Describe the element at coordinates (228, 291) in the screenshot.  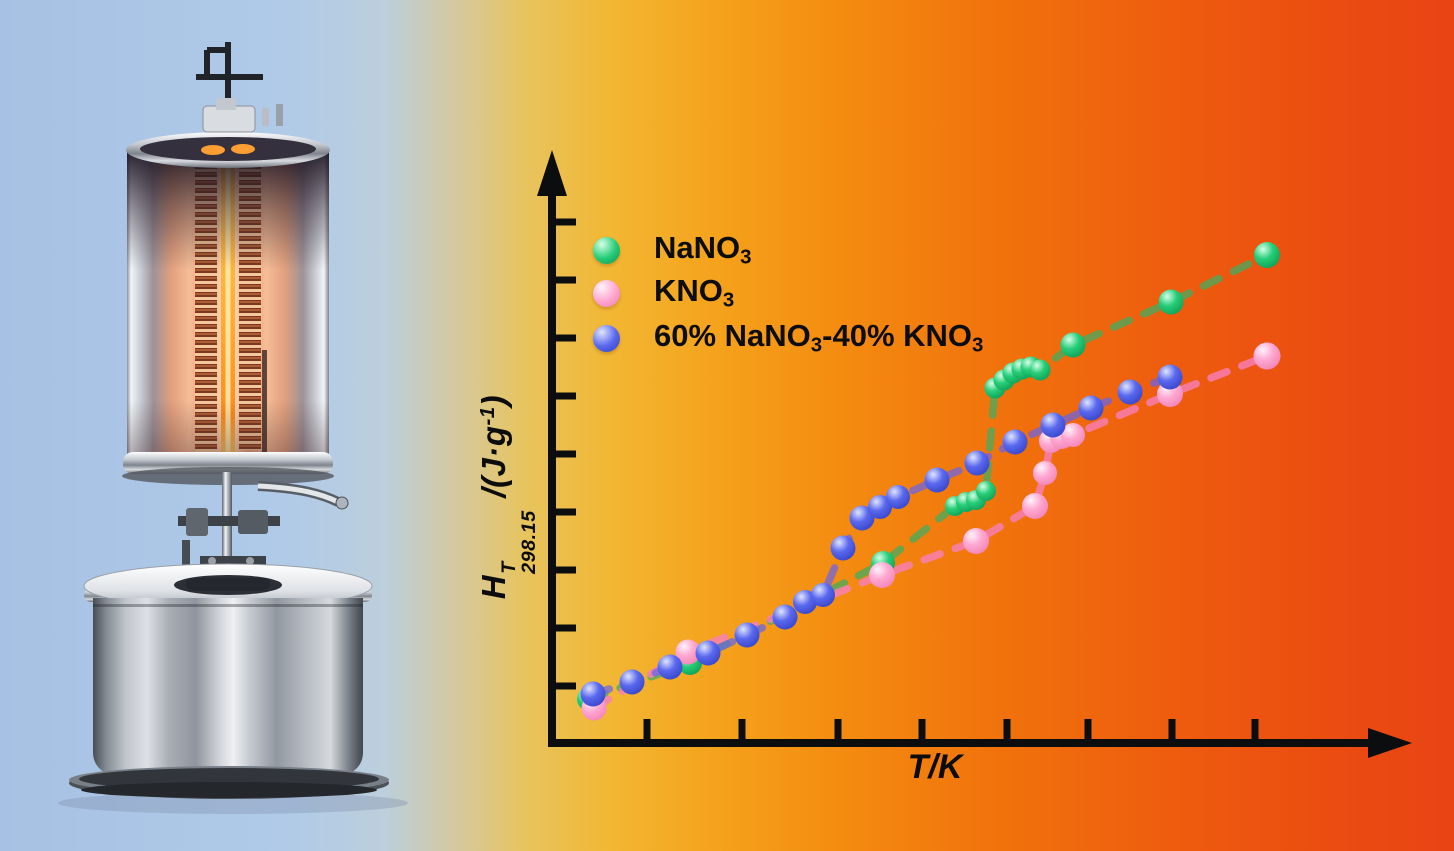
I see `furnace-chamber` at that location.